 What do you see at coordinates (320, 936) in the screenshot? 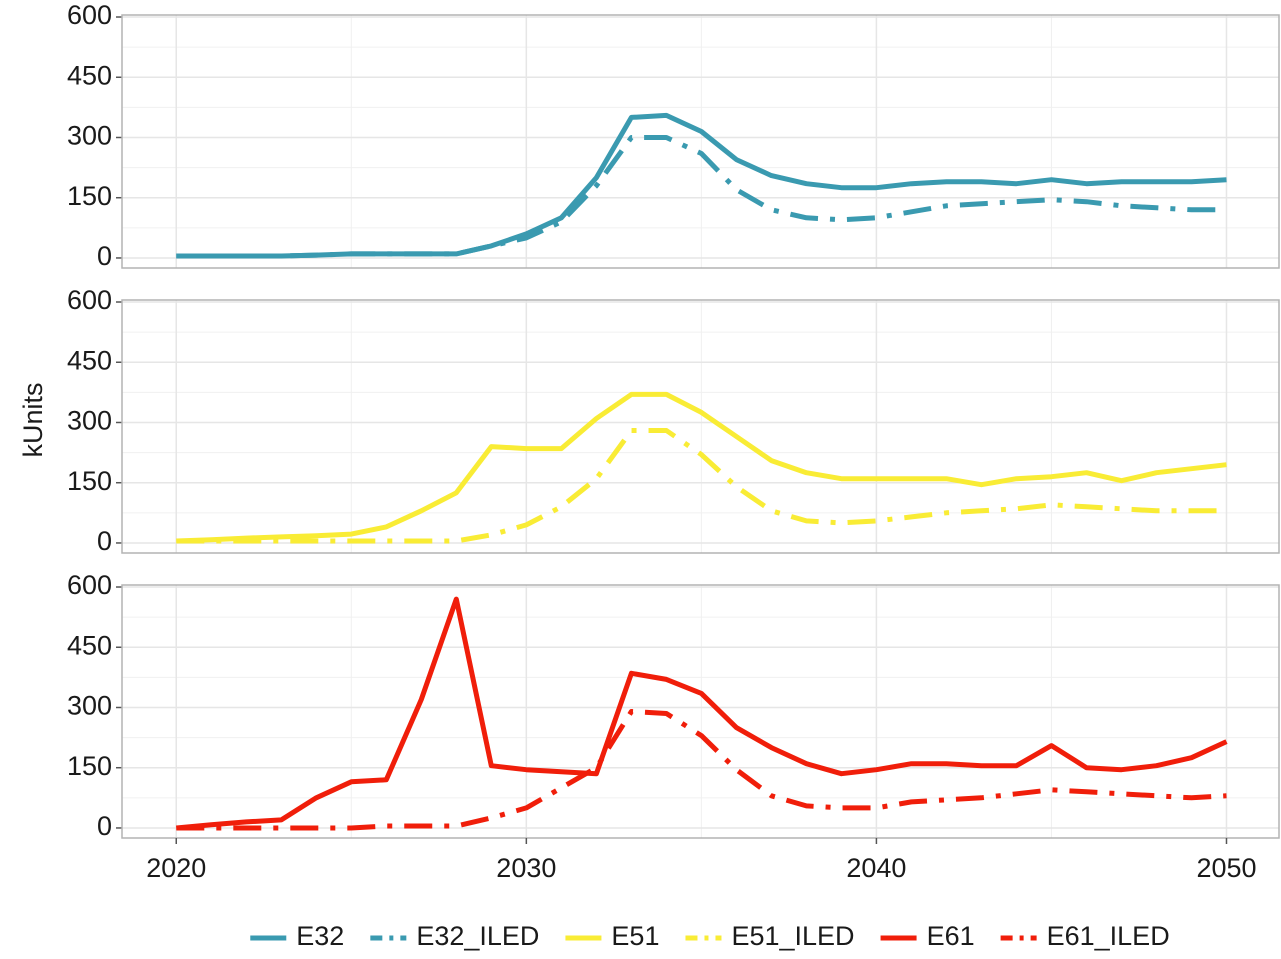
I see `legend-label: E32` at bounding box center [320, 936].